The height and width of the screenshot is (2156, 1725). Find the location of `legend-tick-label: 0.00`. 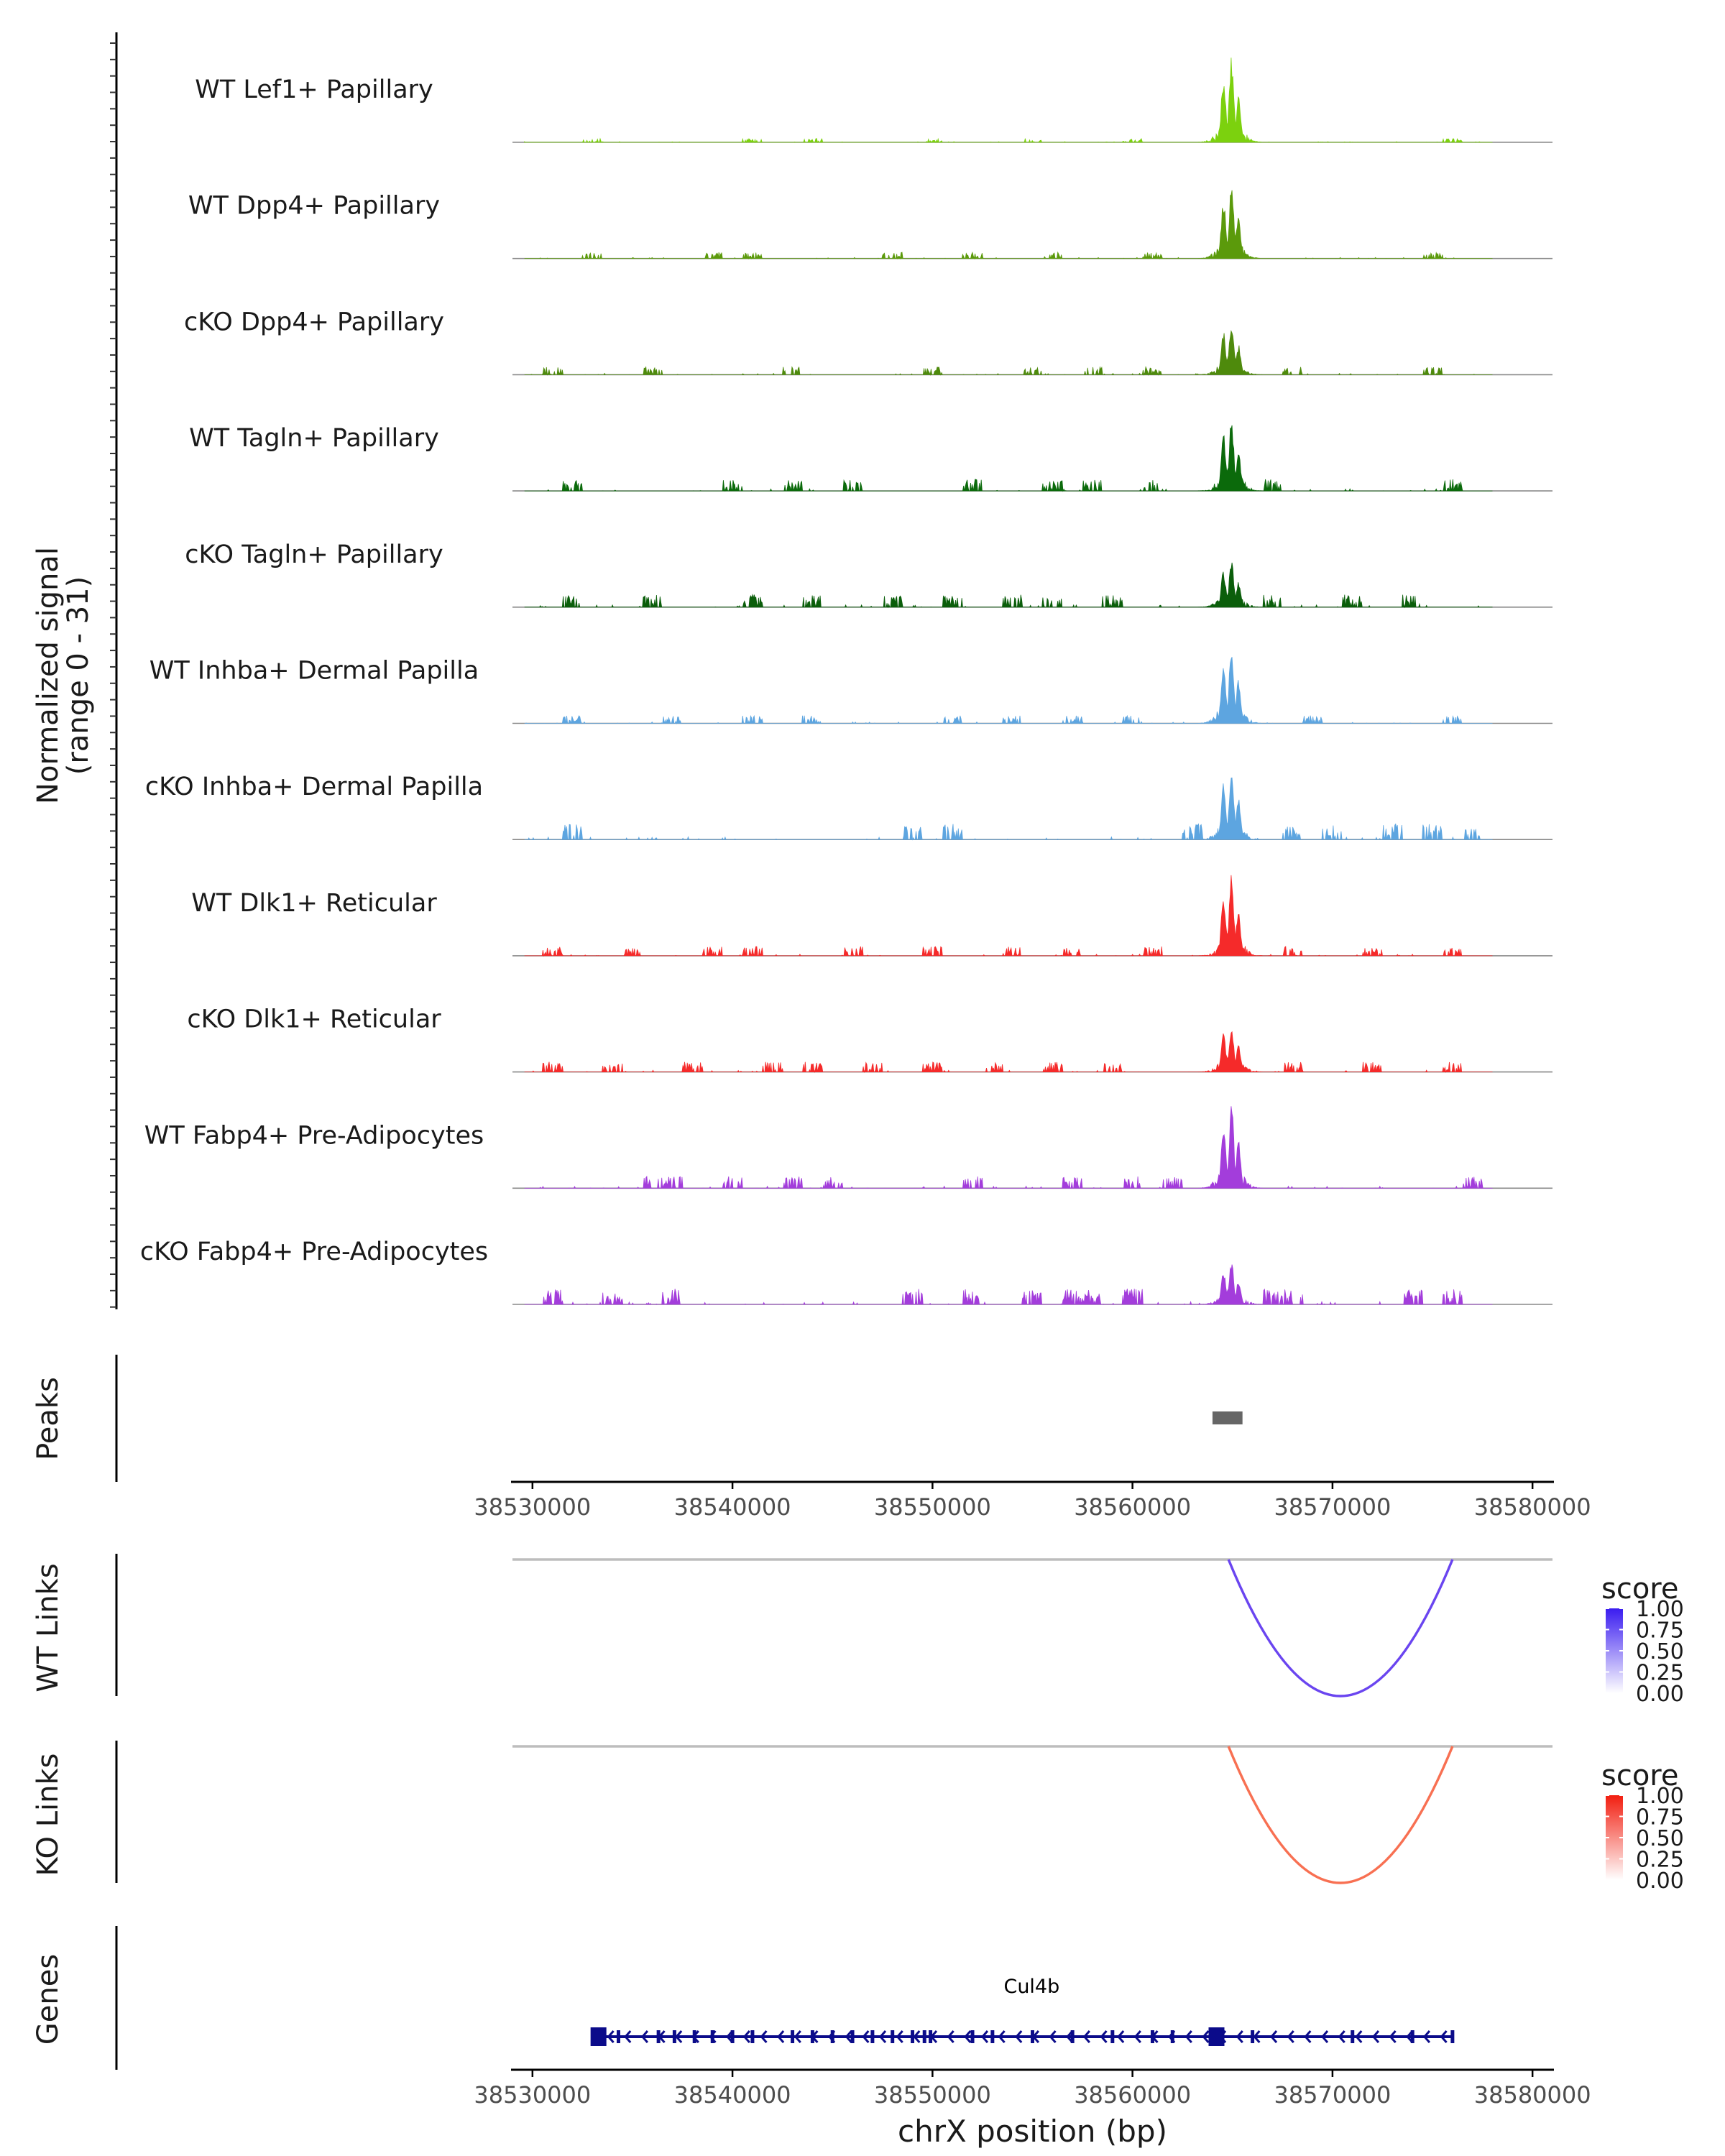

legend-tick-label: 0.00 is located at coordinates (1660, 1694).